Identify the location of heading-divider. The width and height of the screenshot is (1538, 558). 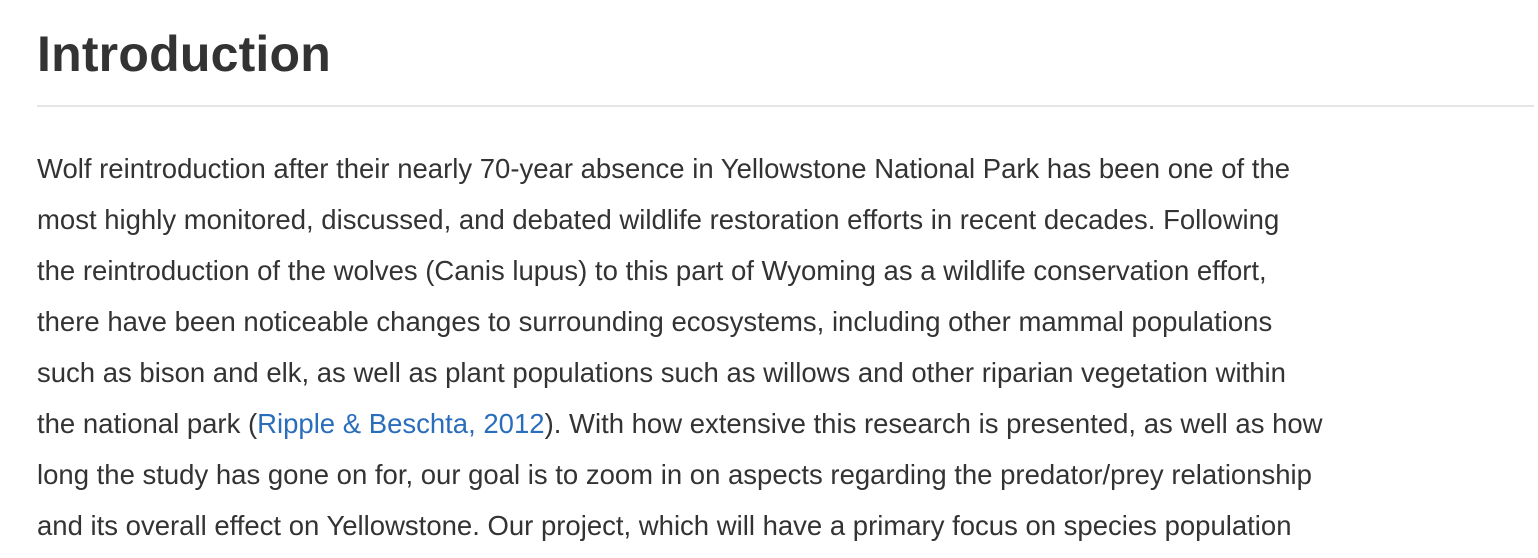
(785, 106).